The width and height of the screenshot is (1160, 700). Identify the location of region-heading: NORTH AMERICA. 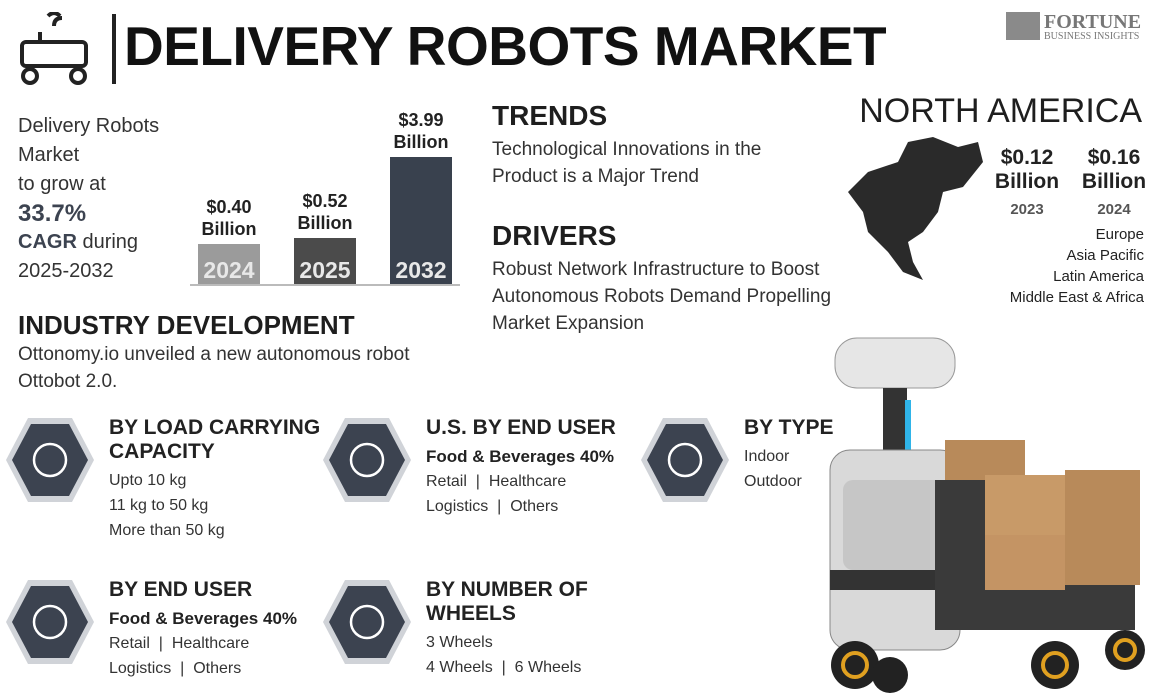
(1000, 111).